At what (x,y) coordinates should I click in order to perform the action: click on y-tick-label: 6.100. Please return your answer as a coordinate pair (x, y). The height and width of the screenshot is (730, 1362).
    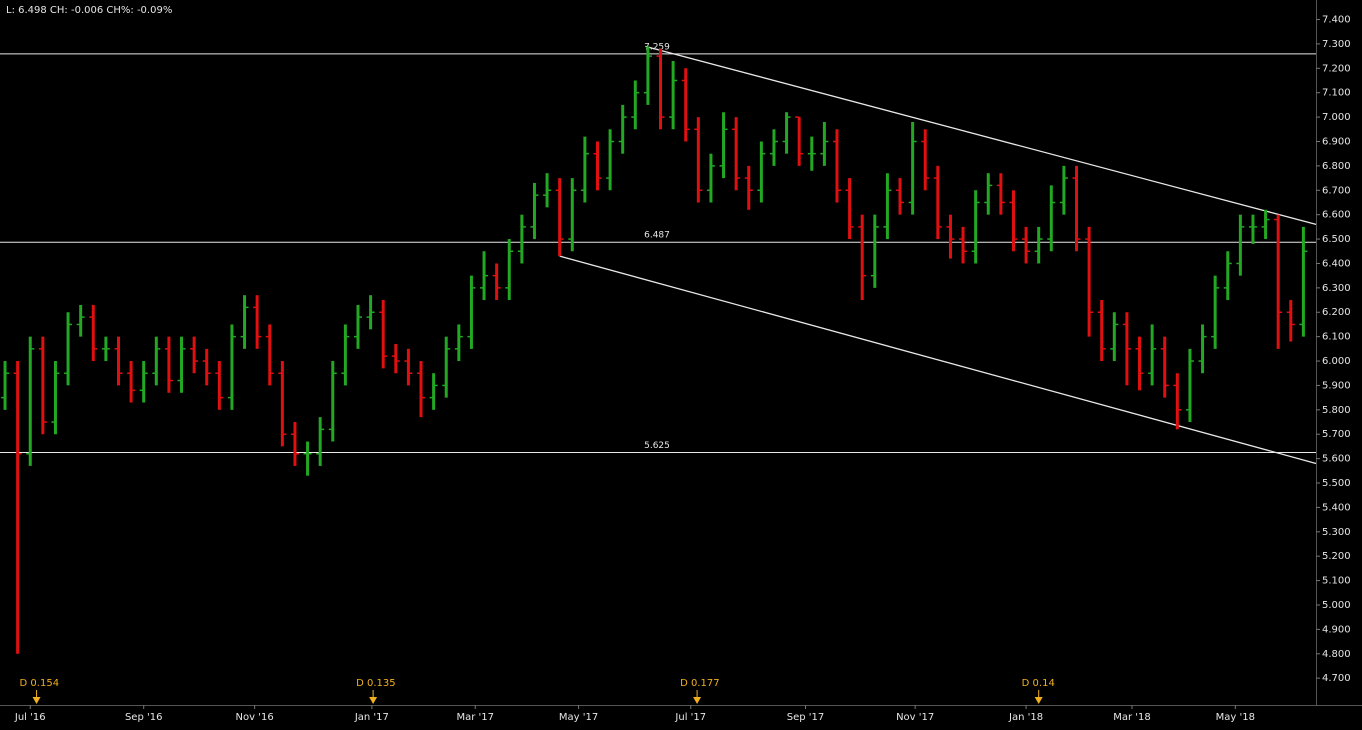
    Looking at the image, I should click on (1336, 337).